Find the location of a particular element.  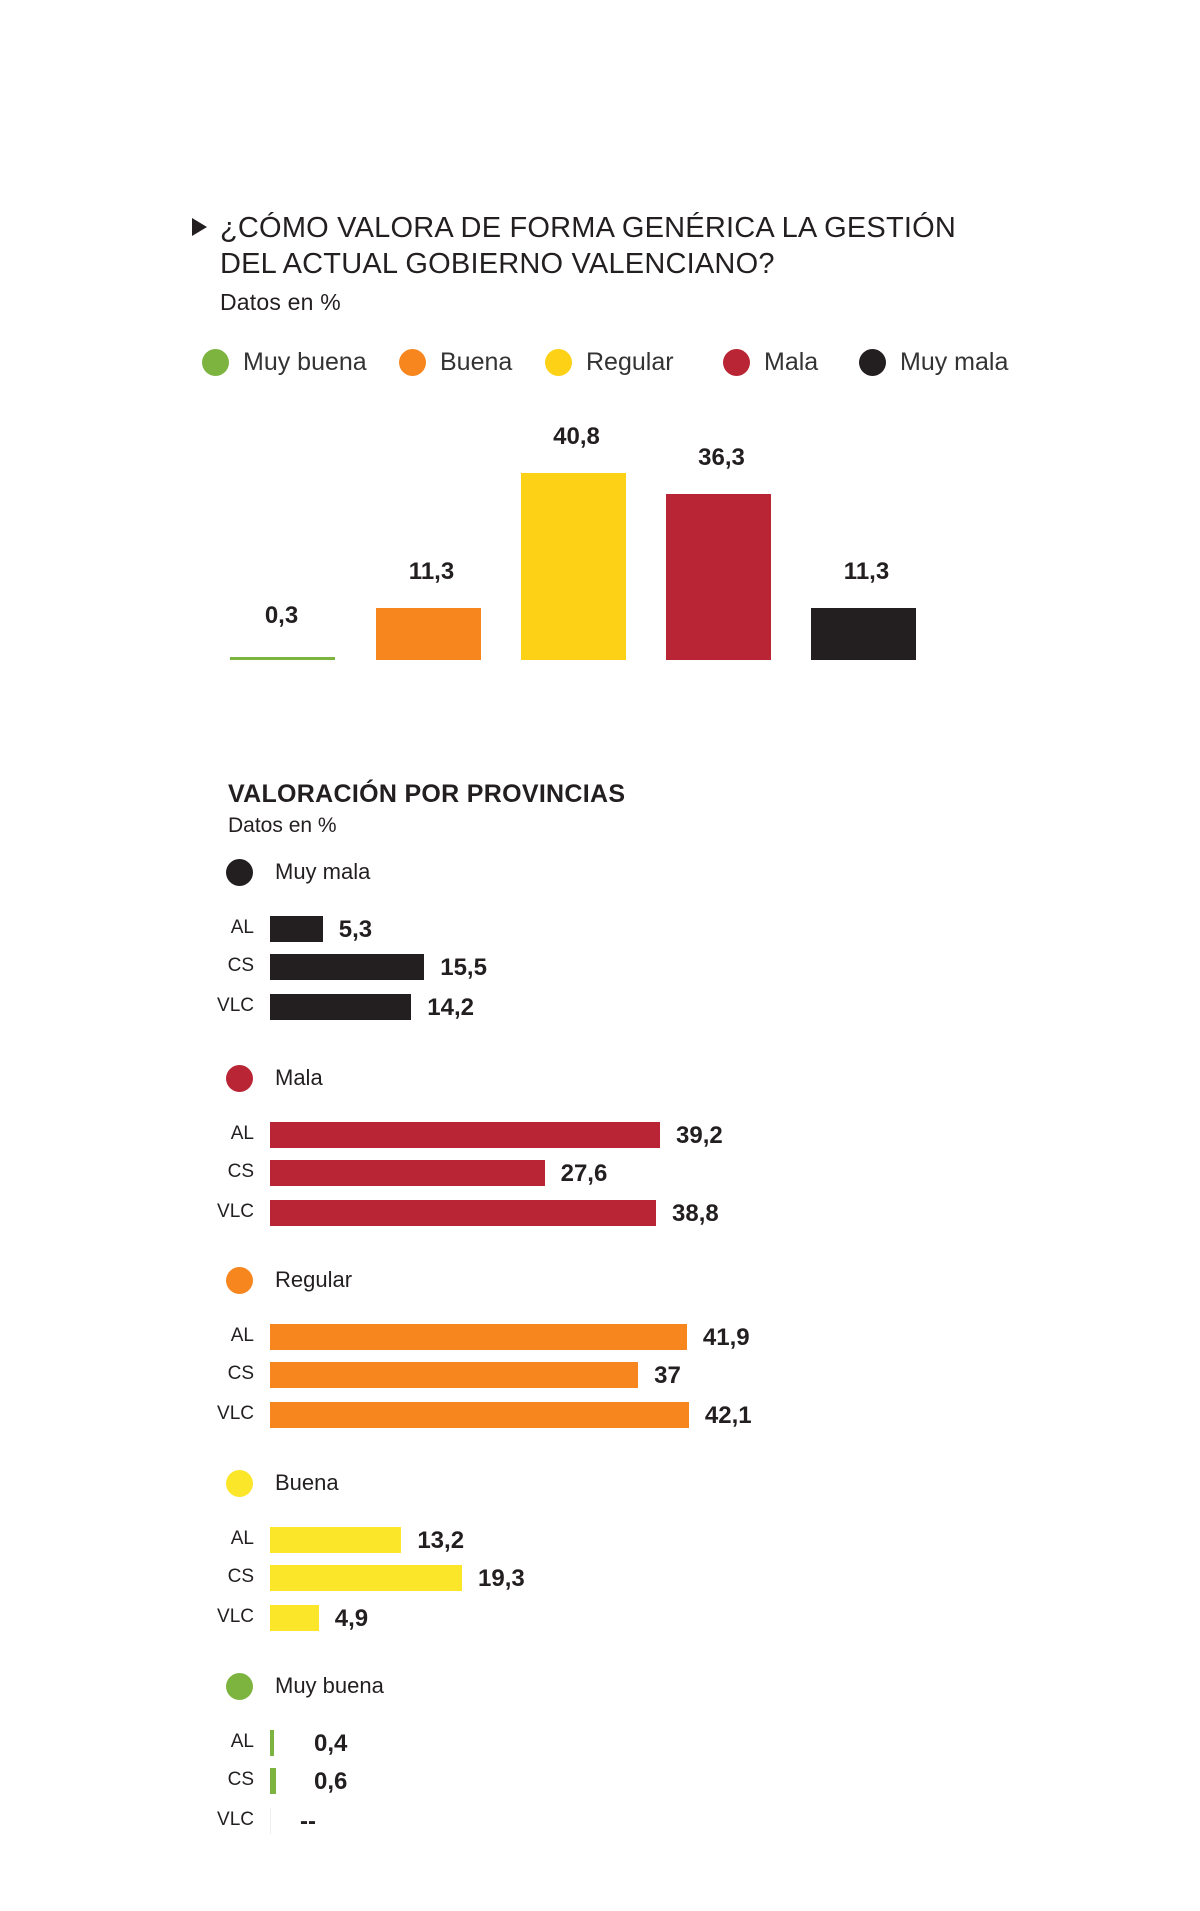

legend-item: Muy buena is located at coordinates (284, 362).